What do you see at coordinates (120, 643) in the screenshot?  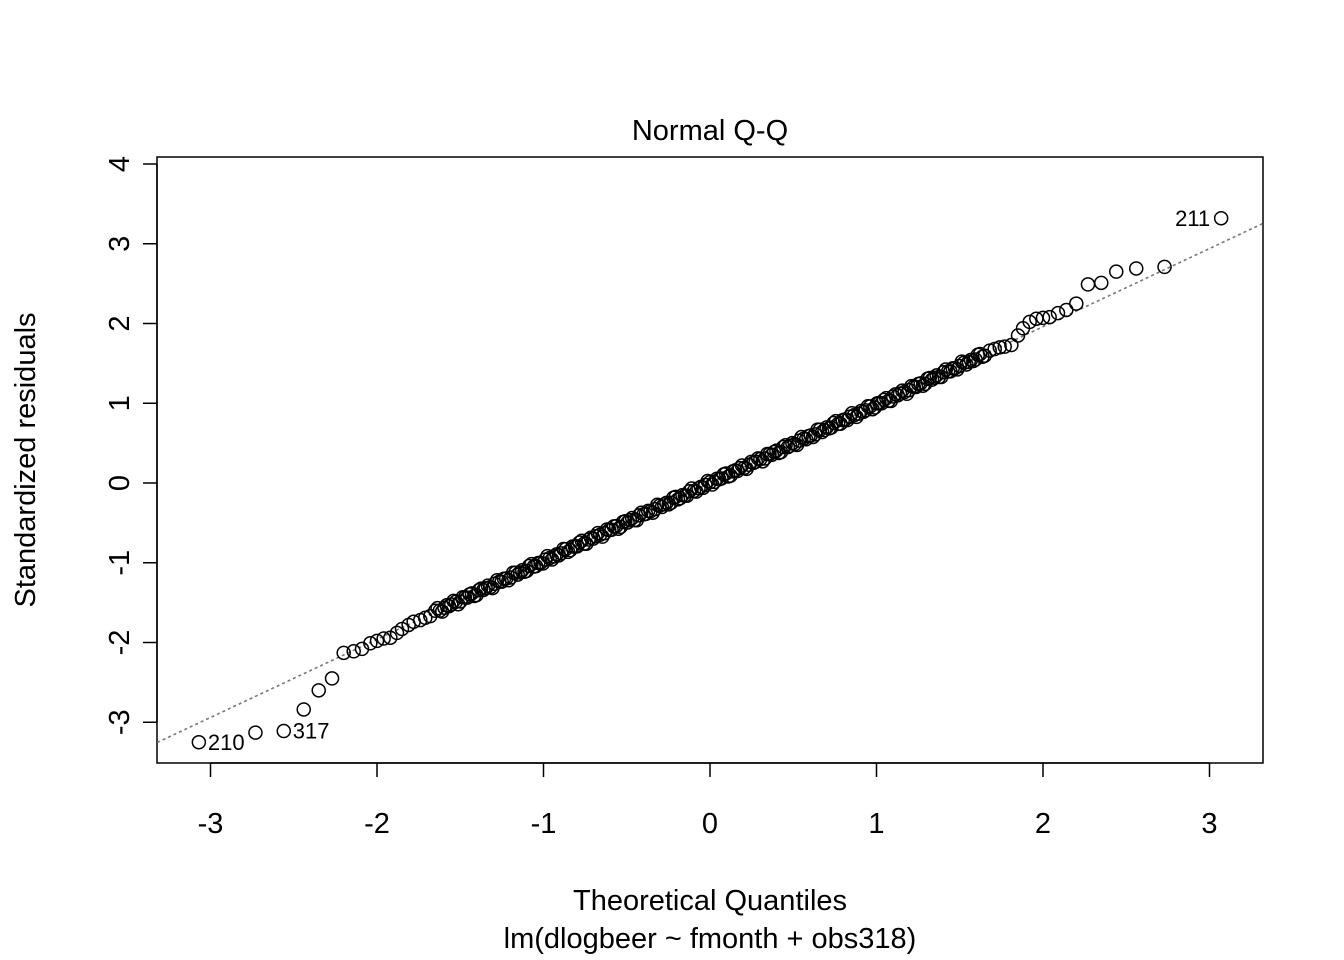 I see `y-tick-label: -2` at bounding box center [120, 643].